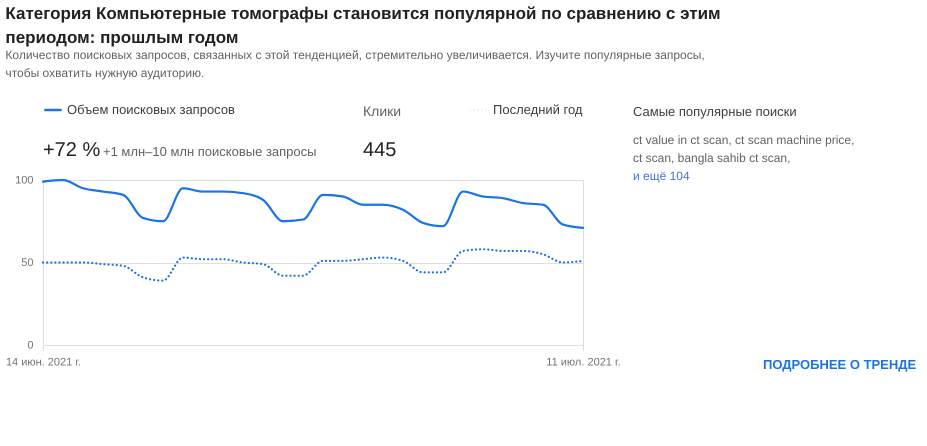 This screenshot has width=927, height=446. I want to click on y-tick-label: 100, so click(24, 180).